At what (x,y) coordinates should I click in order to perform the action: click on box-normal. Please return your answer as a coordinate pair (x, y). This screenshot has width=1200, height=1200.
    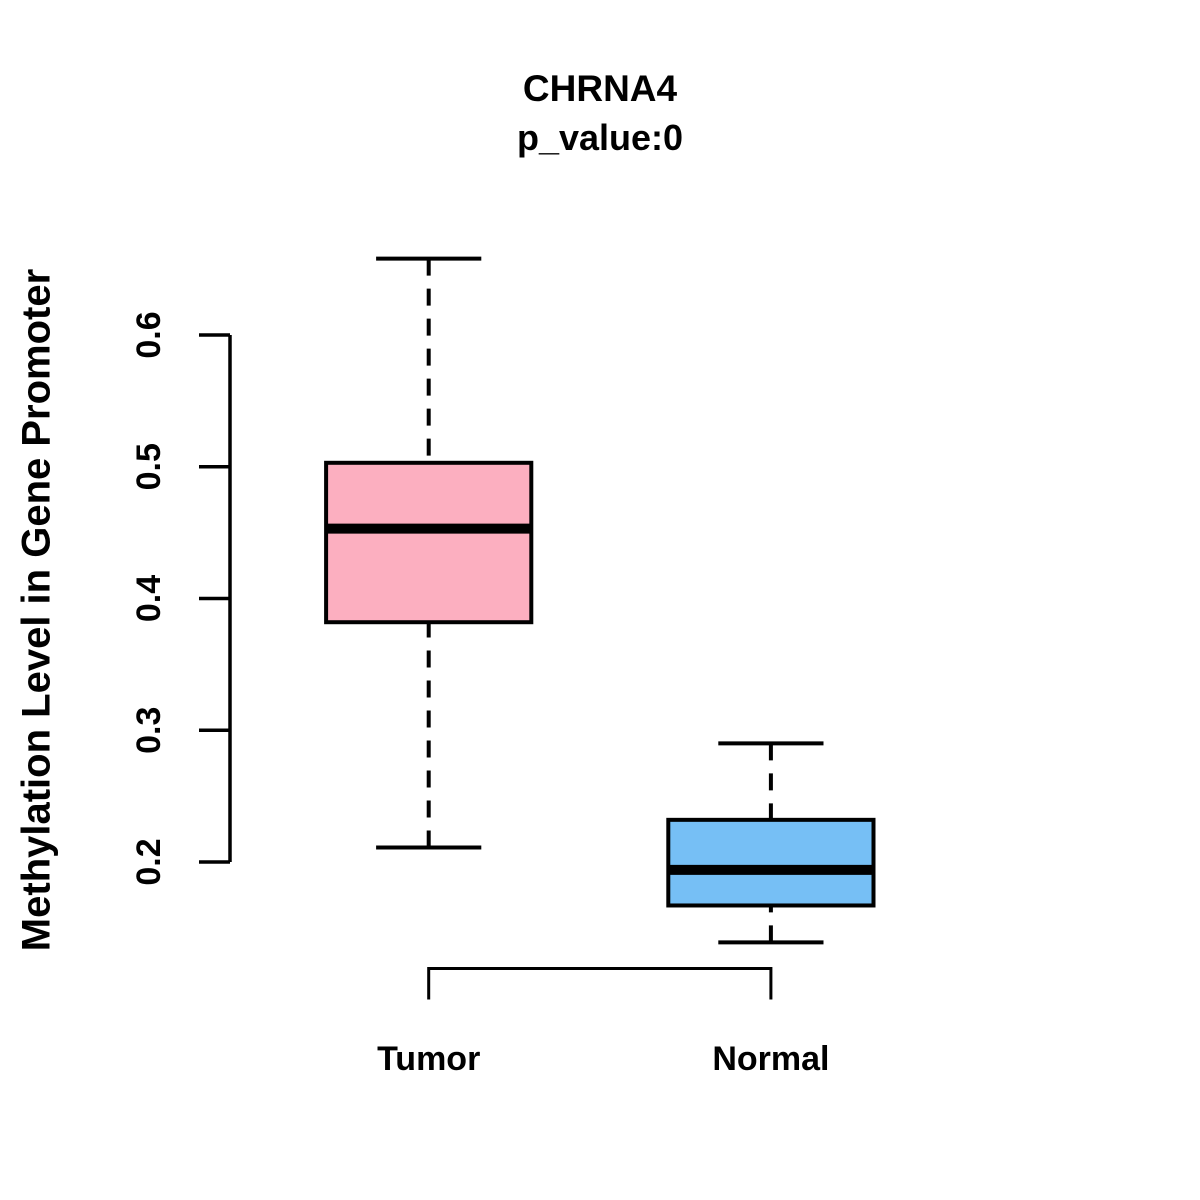
    Looking at the image, I should click on (771, 862).